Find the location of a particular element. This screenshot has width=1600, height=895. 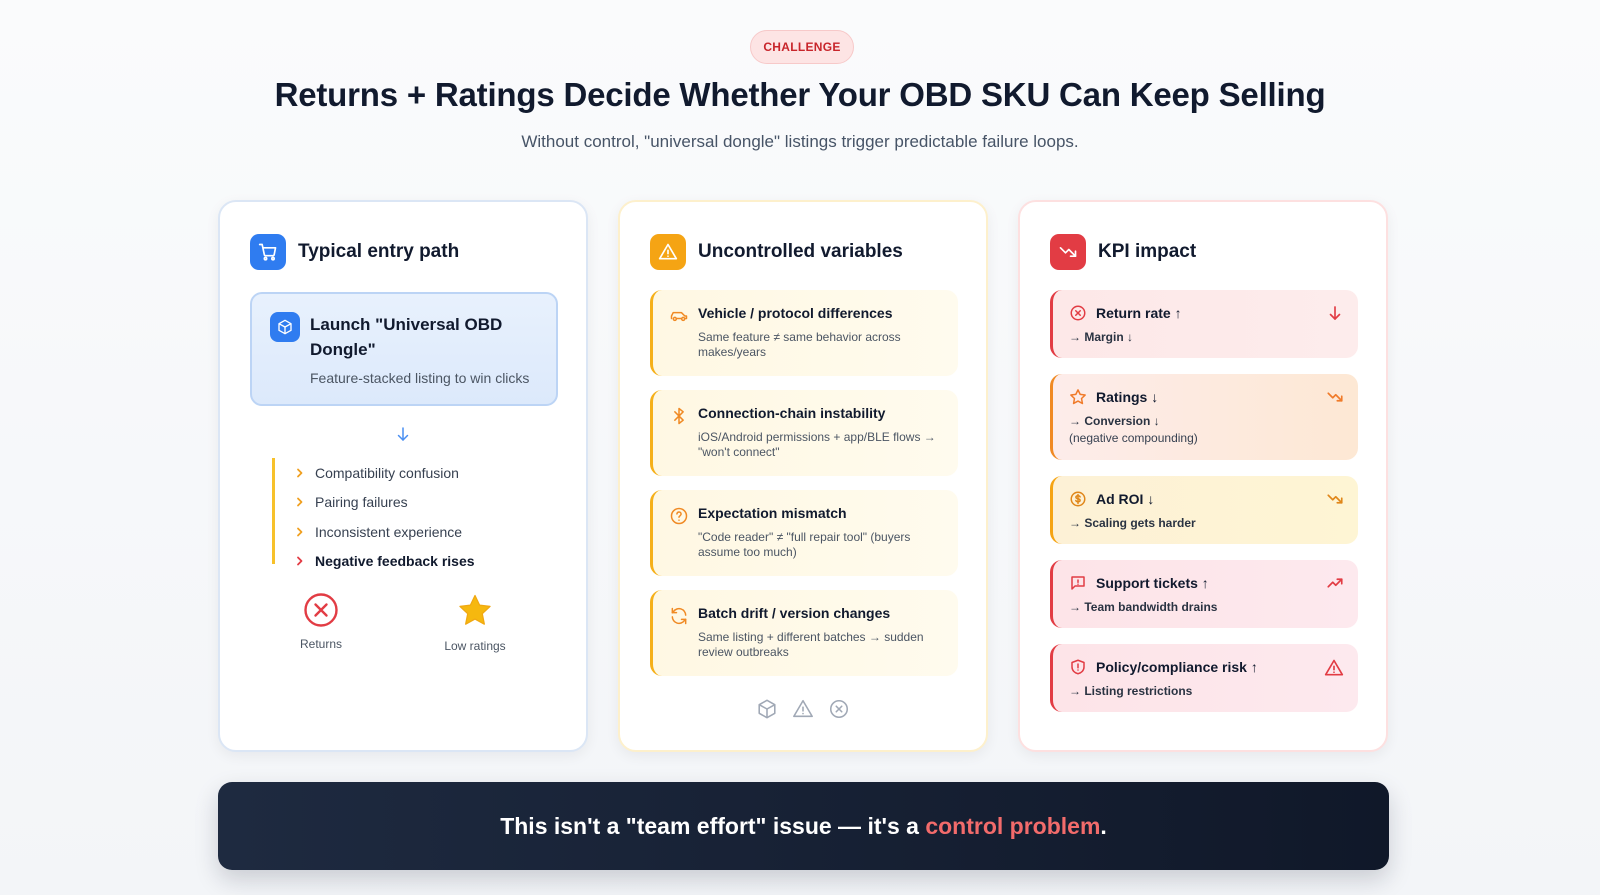

kpi-item-title: Return rate ↑ is located at coordinates (1139, 313).